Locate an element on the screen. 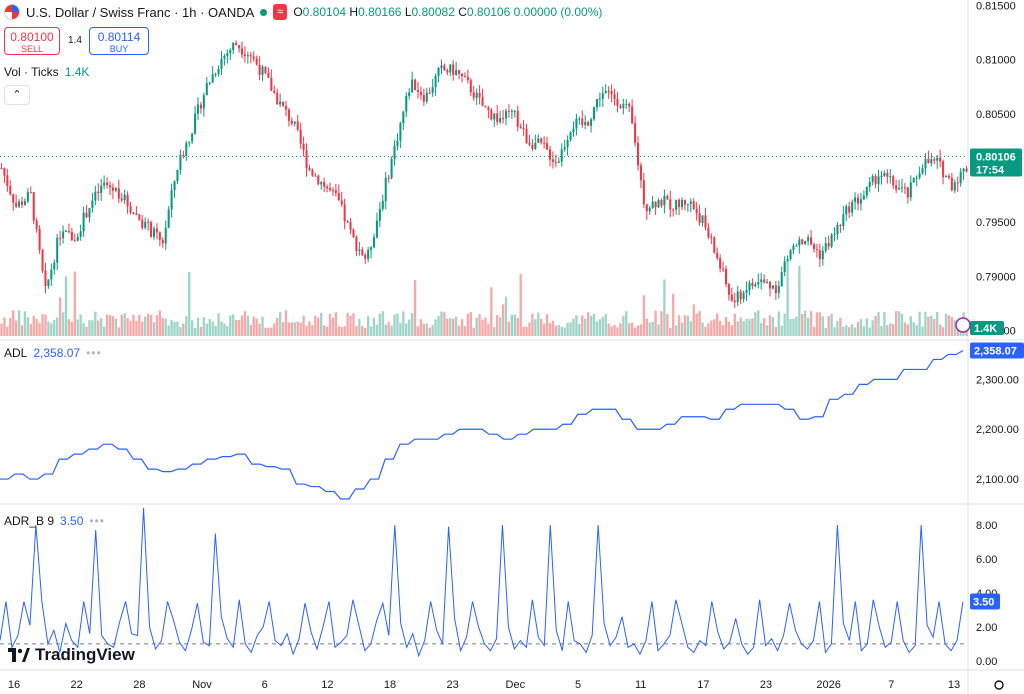 The height and width of the screenshot is (694, 1024). adrb-more-icon: ••• is located at coordinates (97, 521).